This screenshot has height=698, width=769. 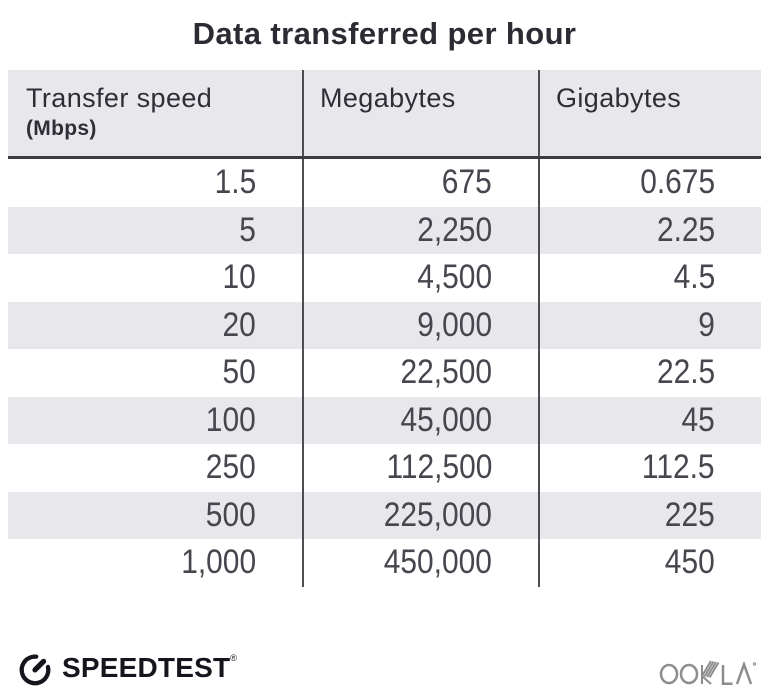 I want to click on page-title: Data transferred per hour, so click(x=384, y=33).